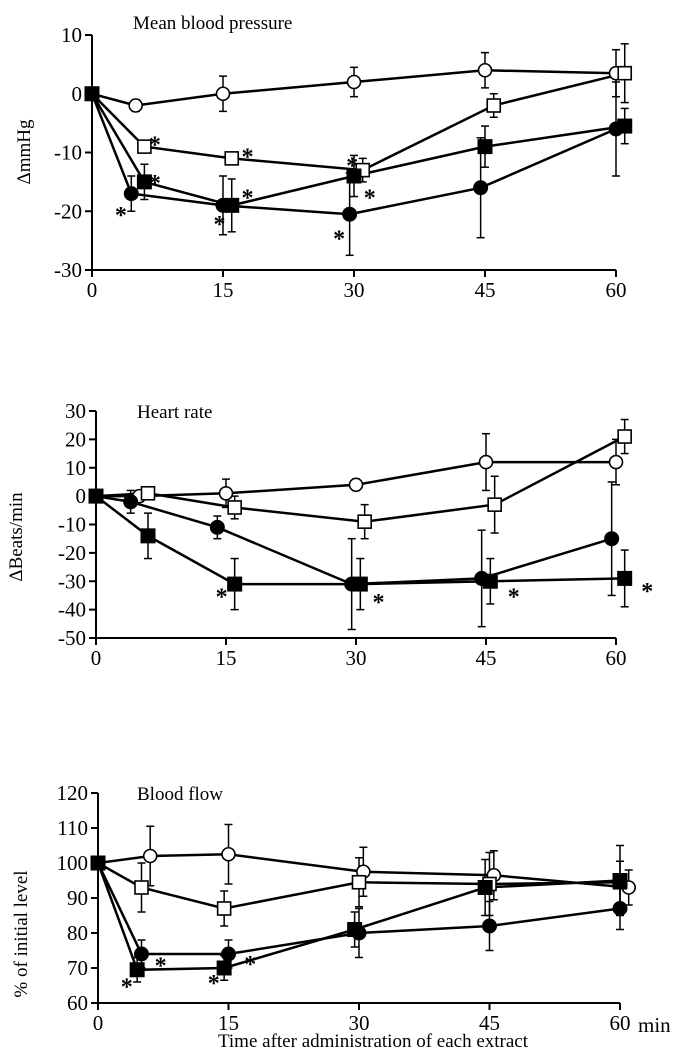  Describe the element at coordinates (489, 1023) in the screenshot. I see `x-tick-label: 45` at that location.